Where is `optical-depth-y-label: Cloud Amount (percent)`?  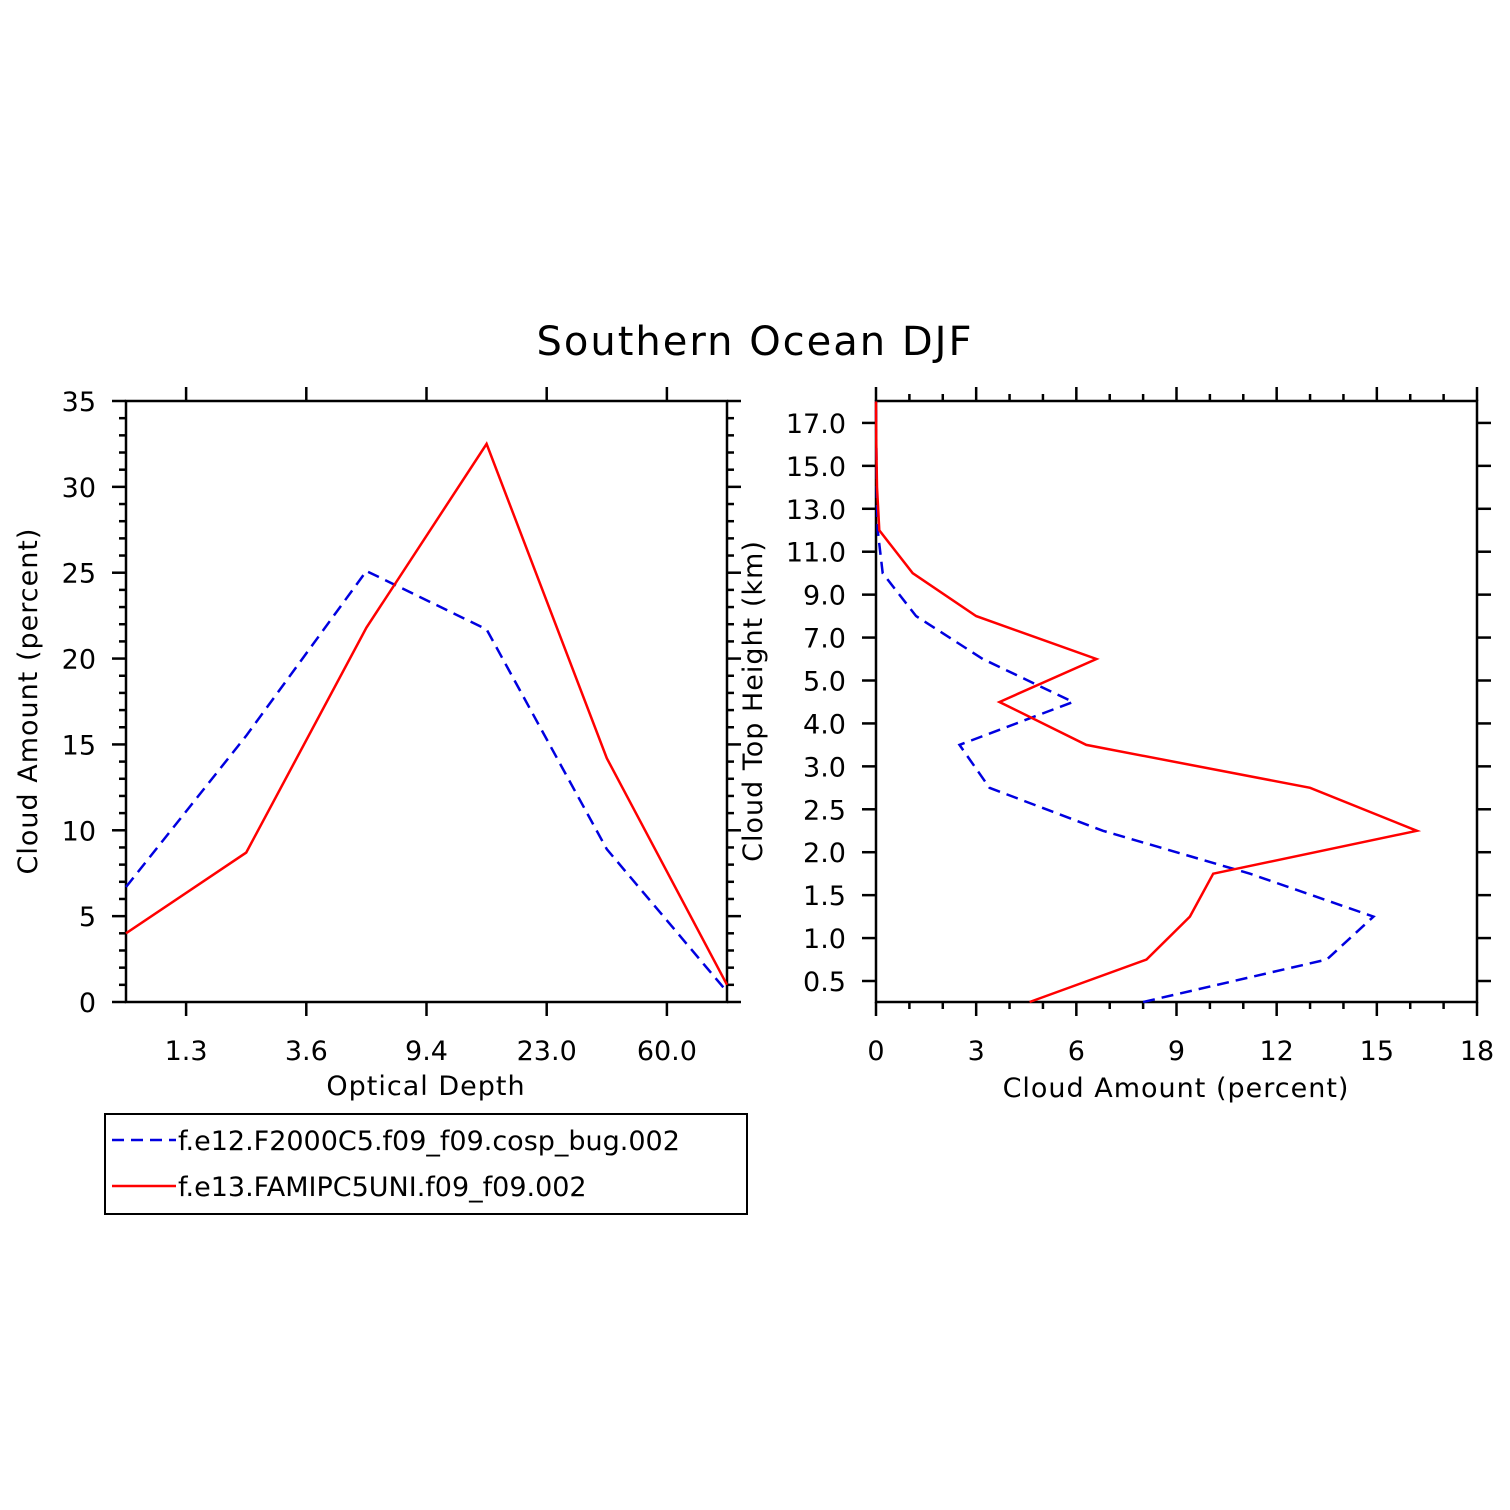
optical-depth-y-label: Cloud Amount (percent) is located at coordinates (28, 701).